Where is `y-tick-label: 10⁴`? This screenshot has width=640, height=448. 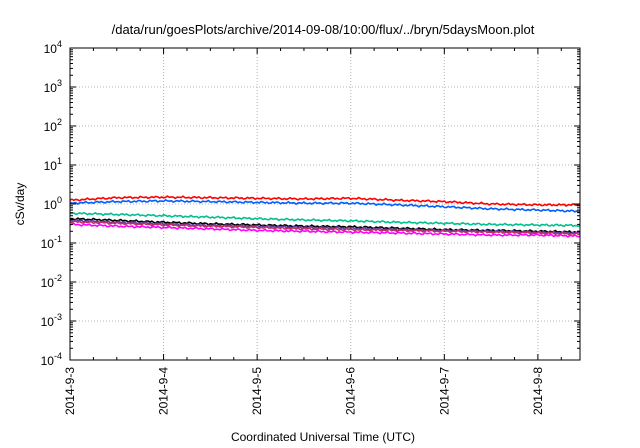
y-tick-label: 10⁴ is located at coordinates (53, 47).